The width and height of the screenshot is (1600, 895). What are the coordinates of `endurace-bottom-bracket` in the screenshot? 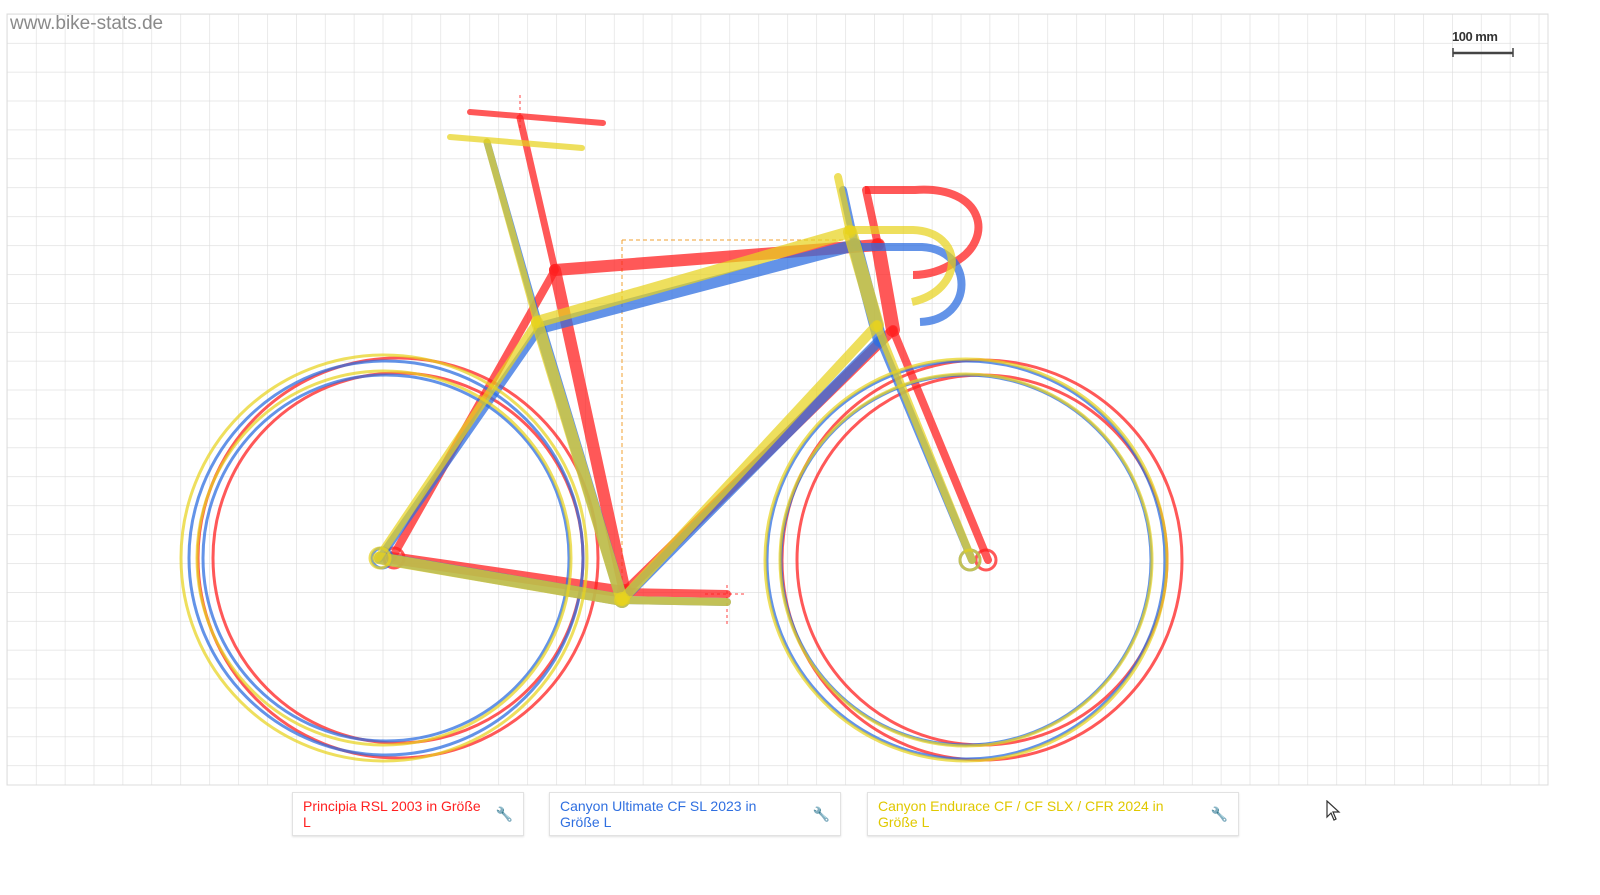 It's located at (622, 600).